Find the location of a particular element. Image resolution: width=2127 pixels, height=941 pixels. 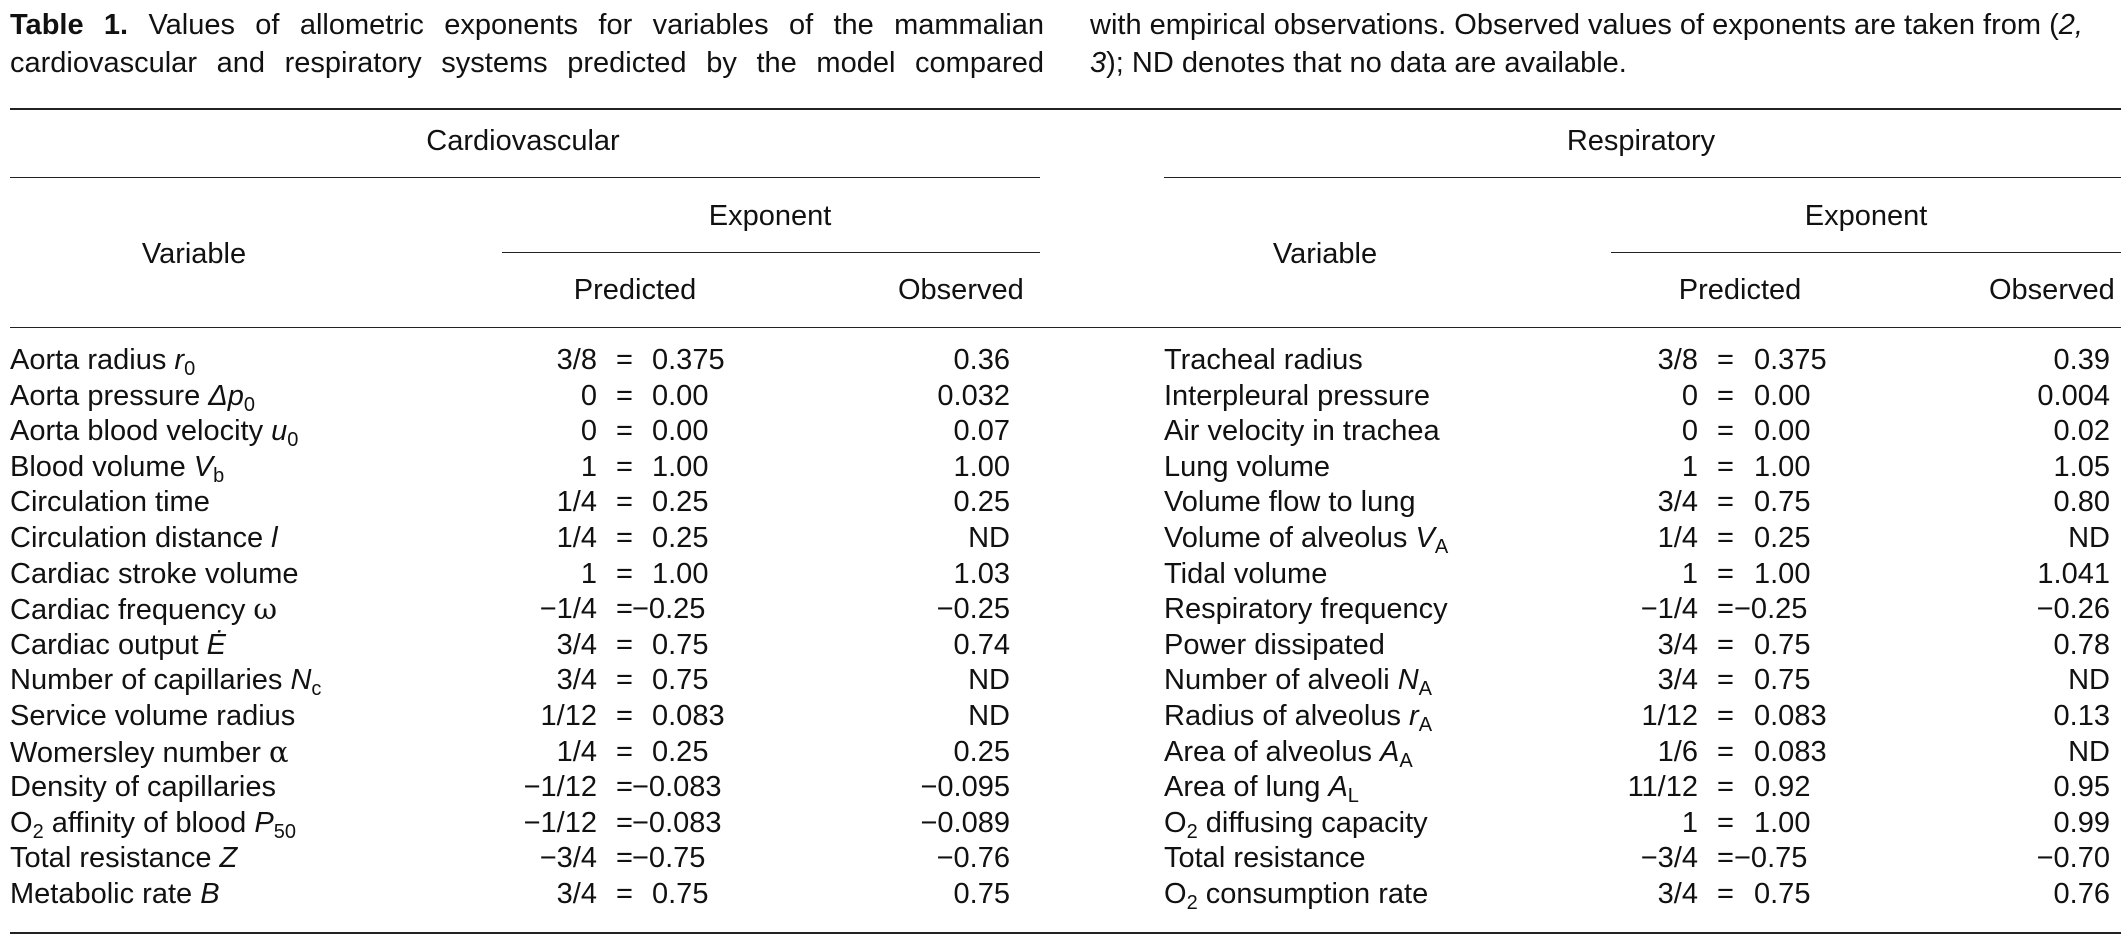

table-row: Power dissipated 3/4 = 0.75 0.78 is located at coordinates (1063, 645).